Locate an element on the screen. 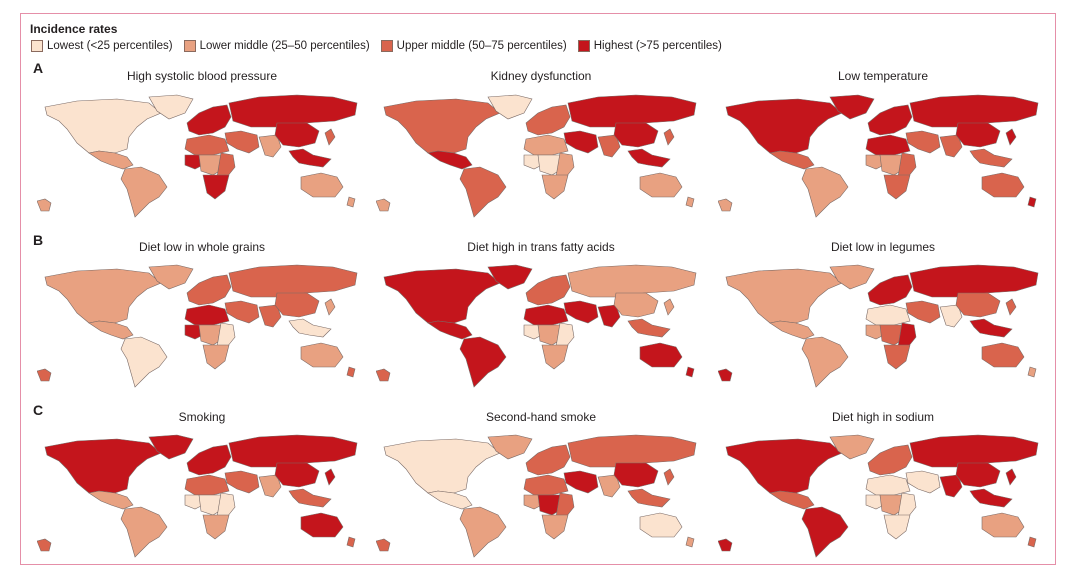 The height and width of the screenshot is (575, 1080). legend-item-lower-middle: Lower middle (25–50 percentiles) is located at coordinates (276, 46).